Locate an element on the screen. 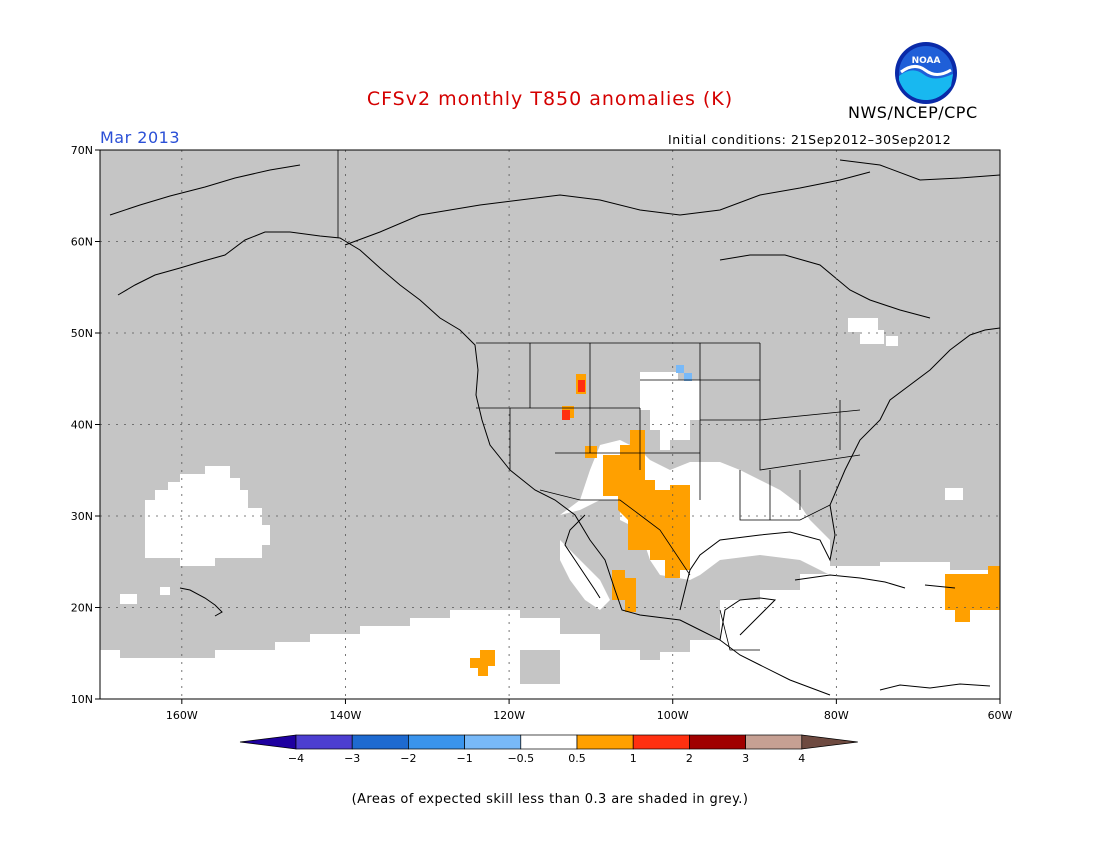  lon-tick-label: 140W is located at coordinates (346, 715).